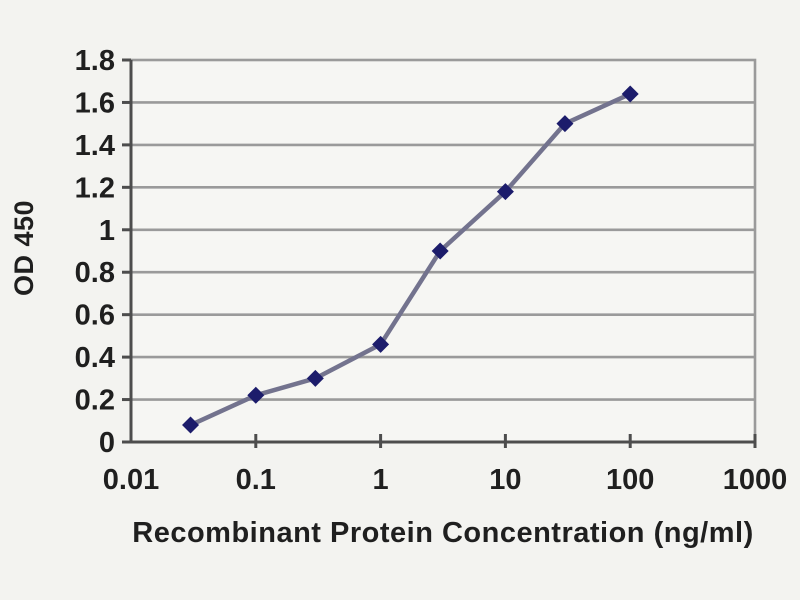 The image size is (800, 600). I want to click on x-tick-label: 100, so click(630, 480).